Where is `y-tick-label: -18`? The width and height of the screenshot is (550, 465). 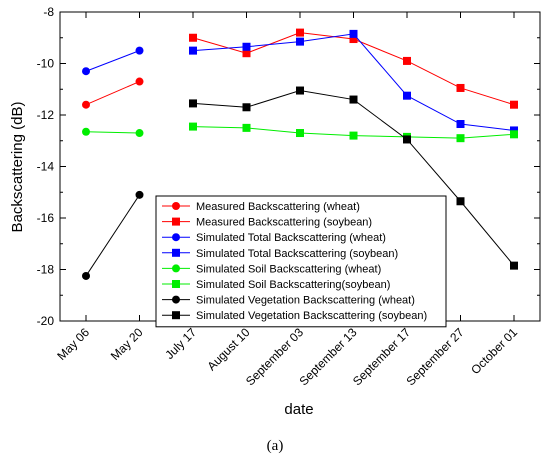
y-tick-label: -18 is located at coordinates (46, 270).